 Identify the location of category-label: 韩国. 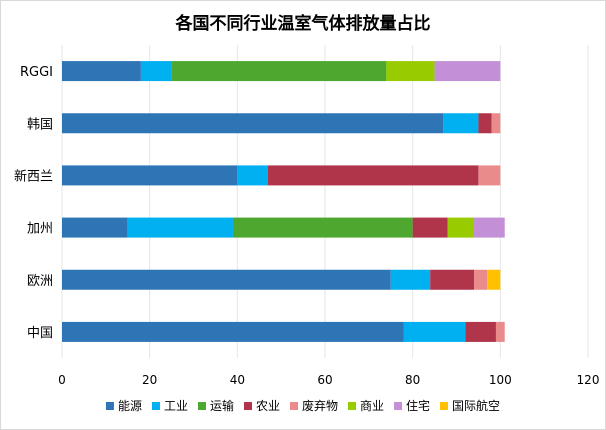
(40, 124).